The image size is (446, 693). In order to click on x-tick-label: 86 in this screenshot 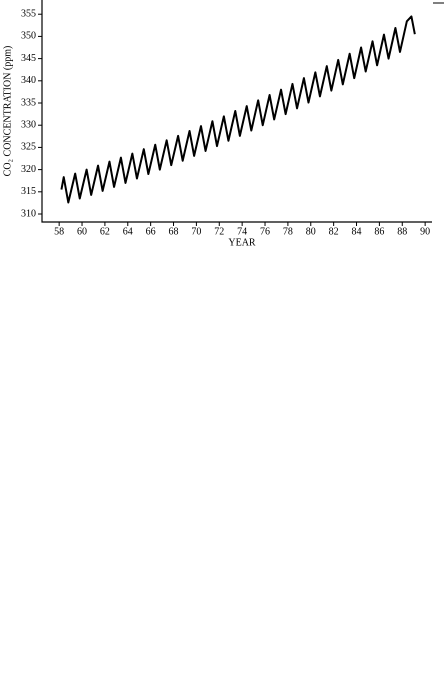, I will do `click(379, 231)`.